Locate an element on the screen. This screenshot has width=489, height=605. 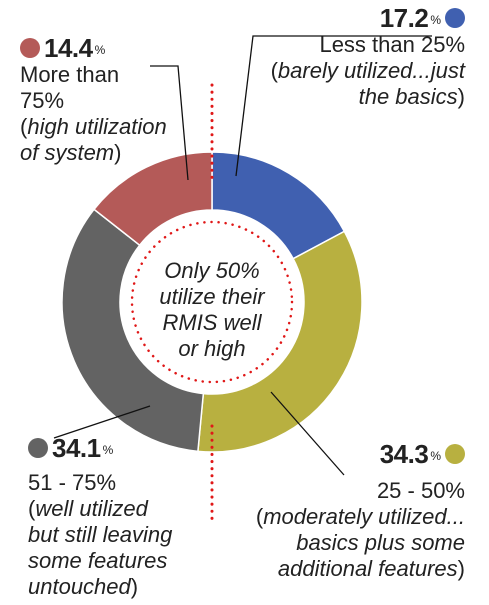
slice-sublabel-line-3: some features is located at coordinates (98, 560).